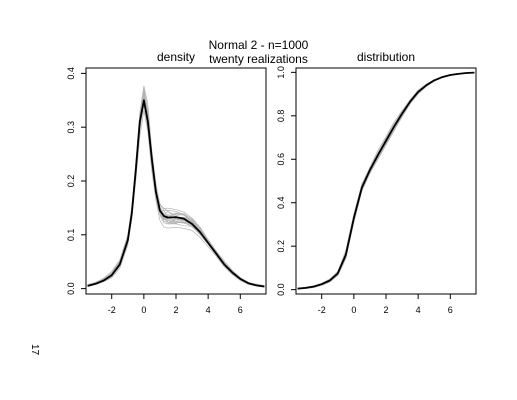 The image size is (517, 400). Describe the element at coordinates (258, 45) in the screenshot. I see `figure-title: Normal 2 - n=1000` at that location.